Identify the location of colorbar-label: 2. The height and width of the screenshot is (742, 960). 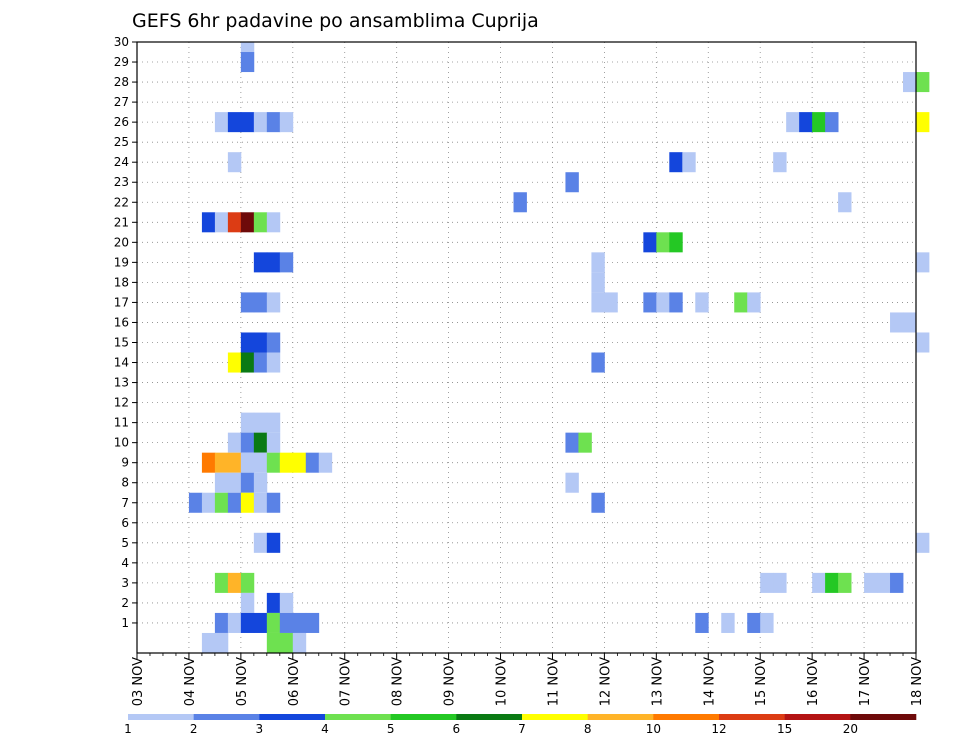
(194, 729).